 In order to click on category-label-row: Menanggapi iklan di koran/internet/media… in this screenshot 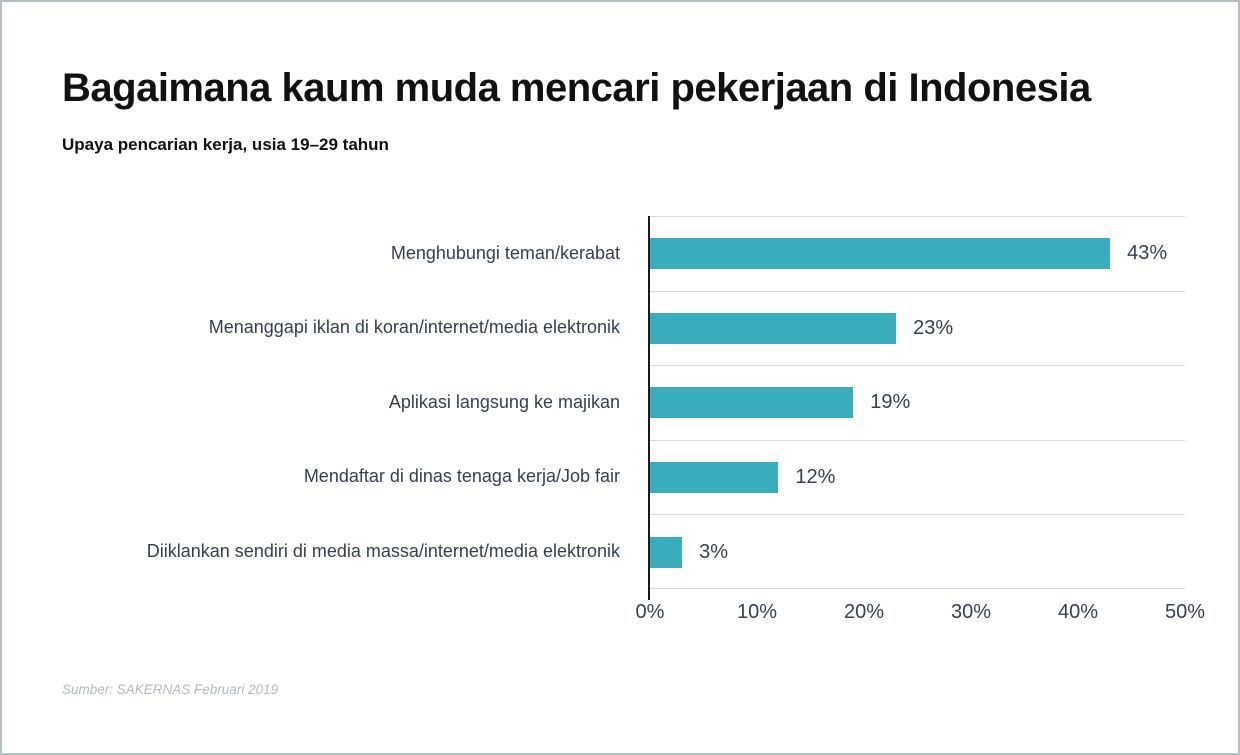, I will do `click(311, 328)`.